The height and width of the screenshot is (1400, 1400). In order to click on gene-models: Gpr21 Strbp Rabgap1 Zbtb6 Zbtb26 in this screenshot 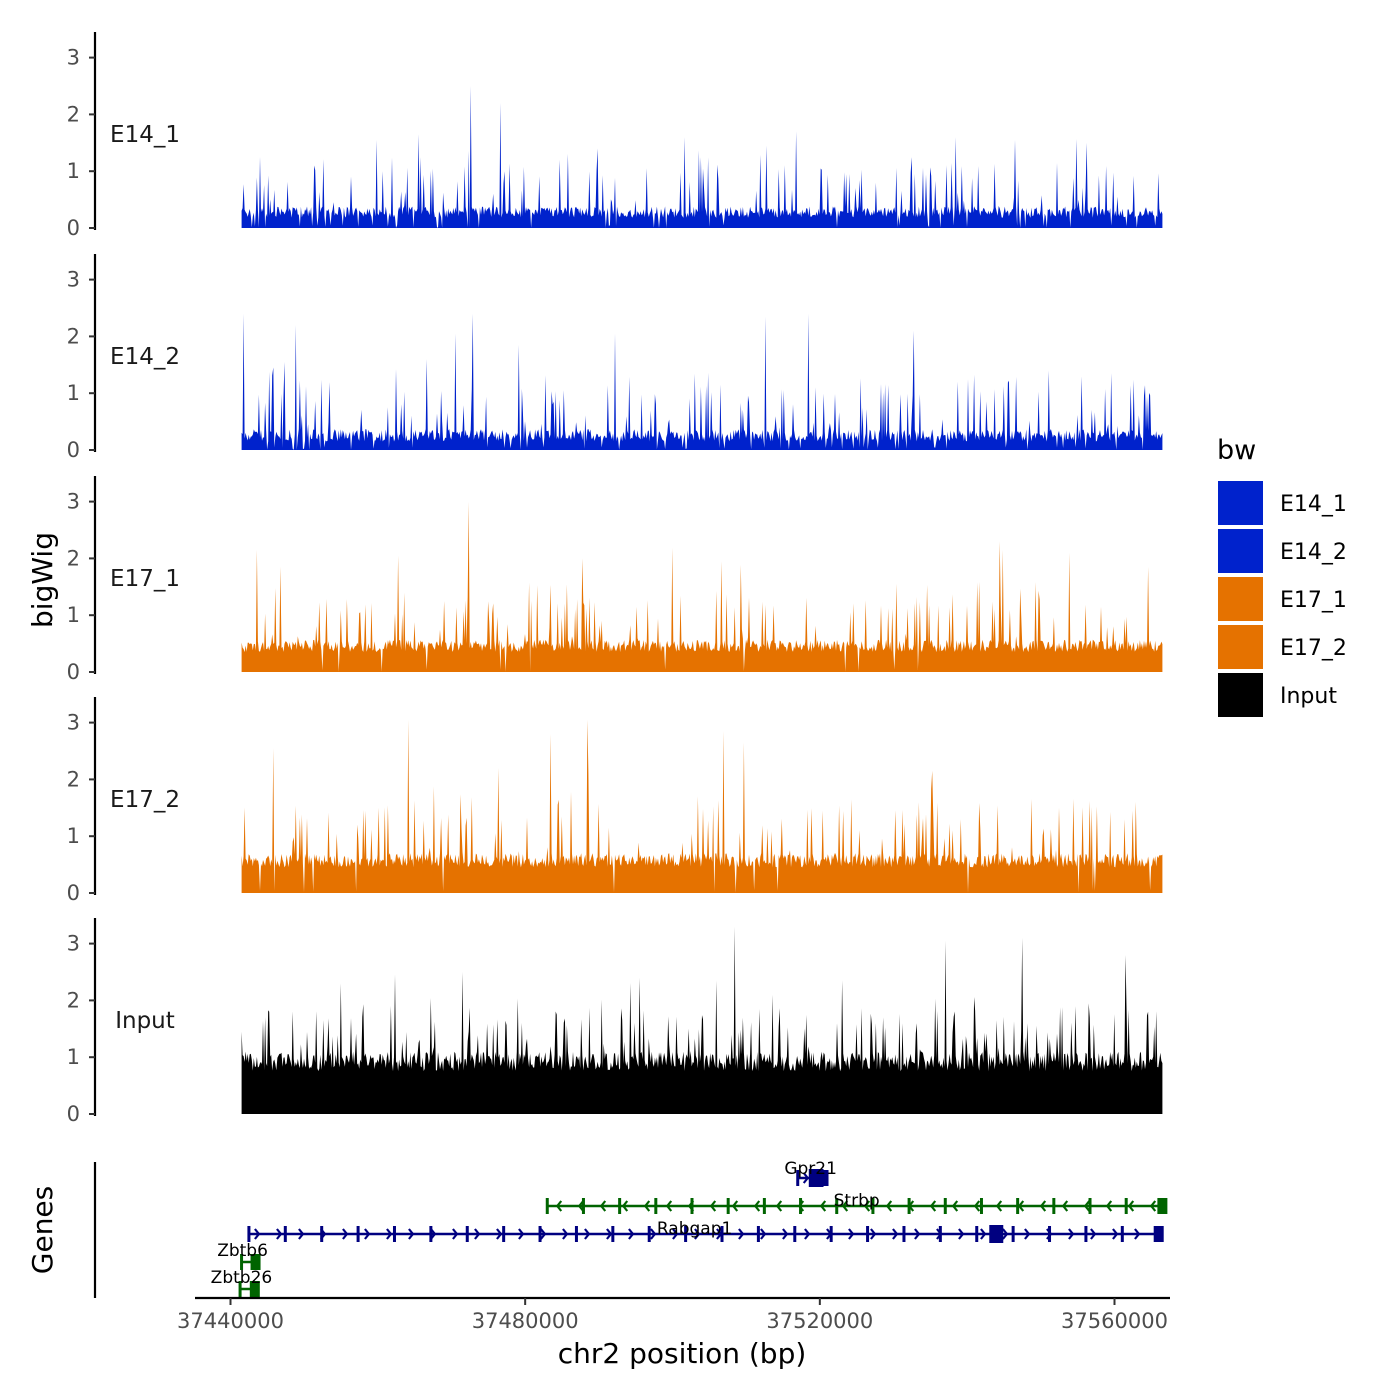, I will do `click(689, 1228)`.